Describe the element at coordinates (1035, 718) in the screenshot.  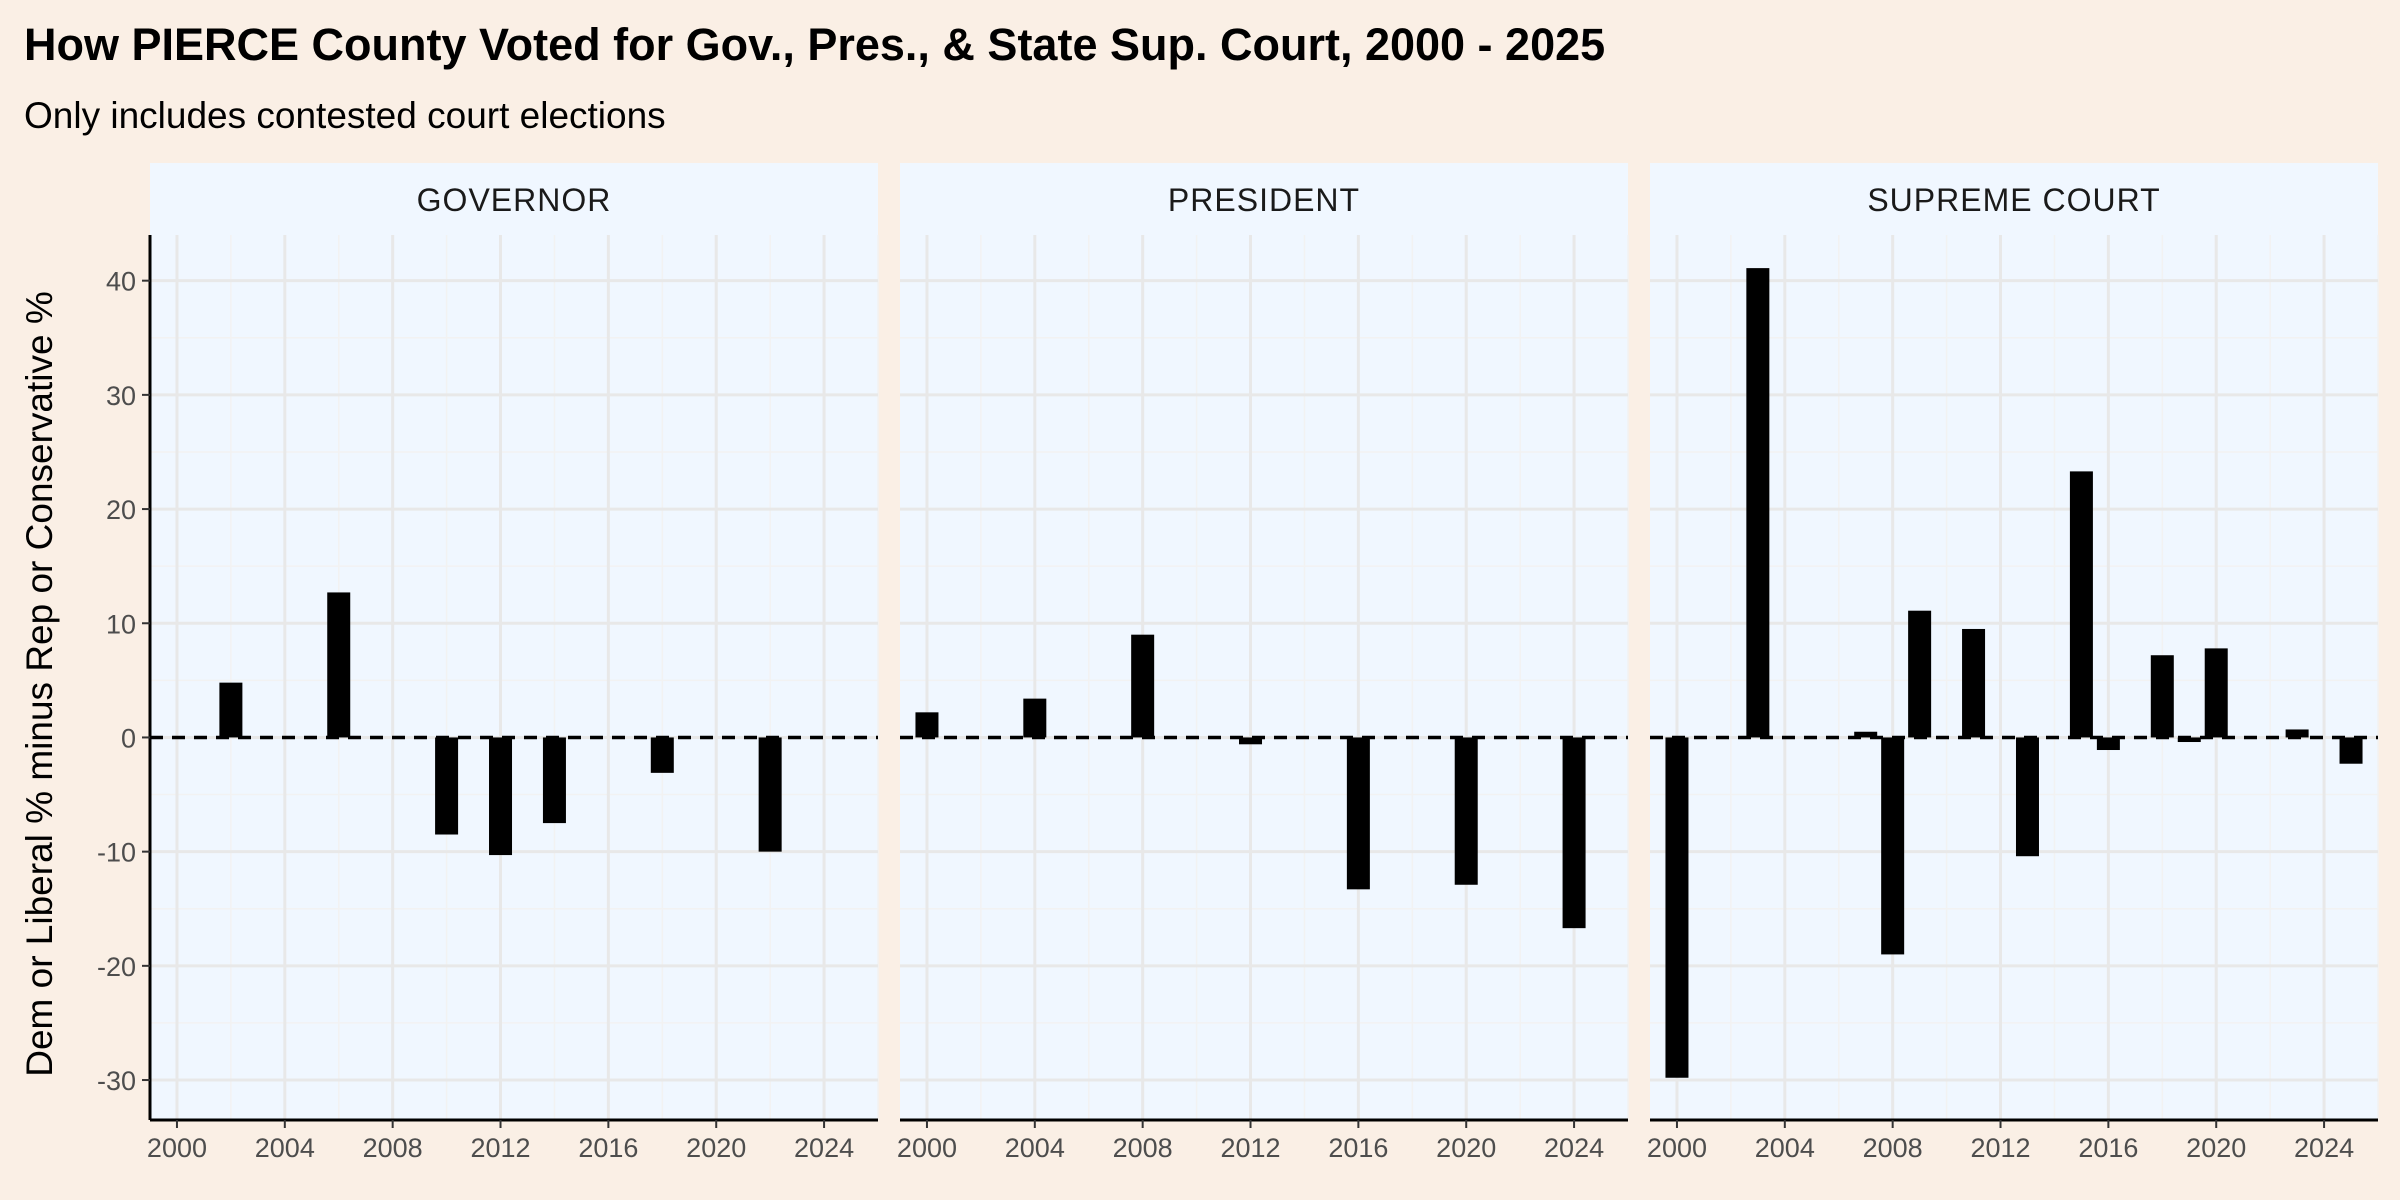
I see `bar-2004` at that location.